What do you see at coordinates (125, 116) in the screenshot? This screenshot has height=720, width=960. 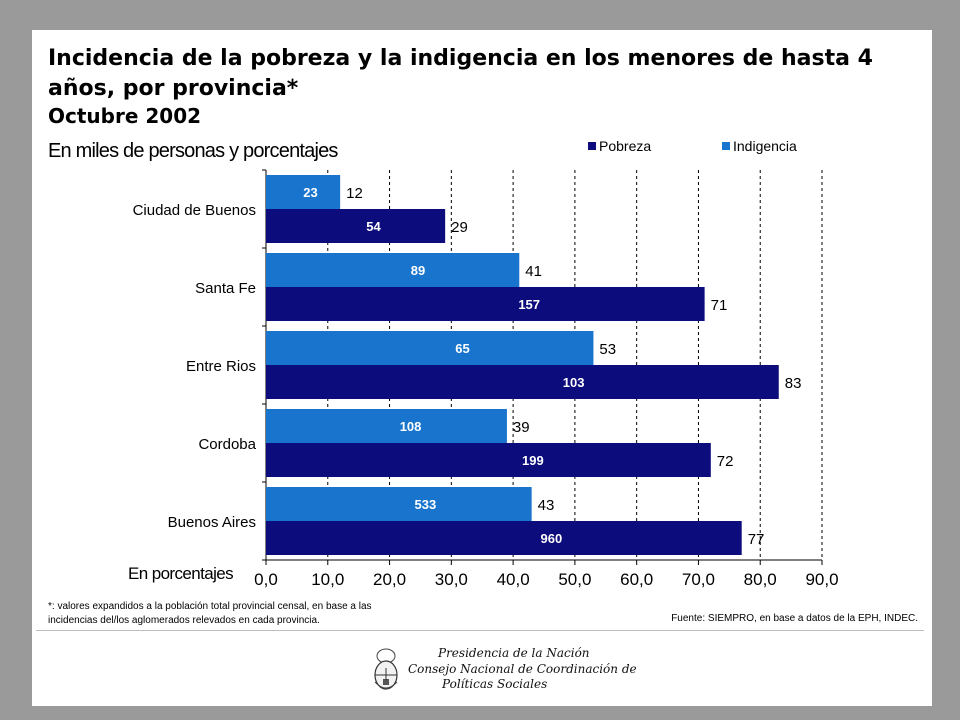 I see `chart-subtitle: Octubre 2002` at bounding box center [125, 116].